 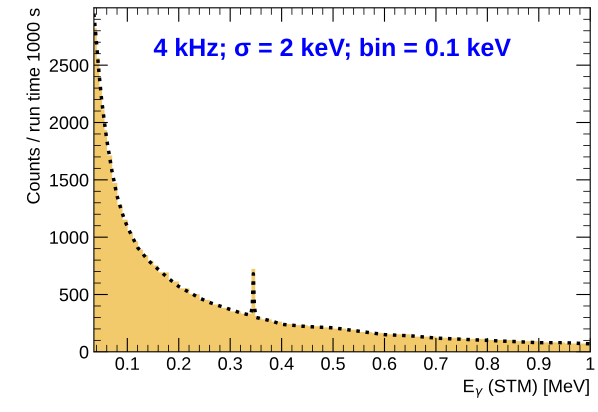 What do you see at coordinates (178, 363) in the screenshot?
I see `x-tick-label: 0.2` at bounding box center [178, 363].